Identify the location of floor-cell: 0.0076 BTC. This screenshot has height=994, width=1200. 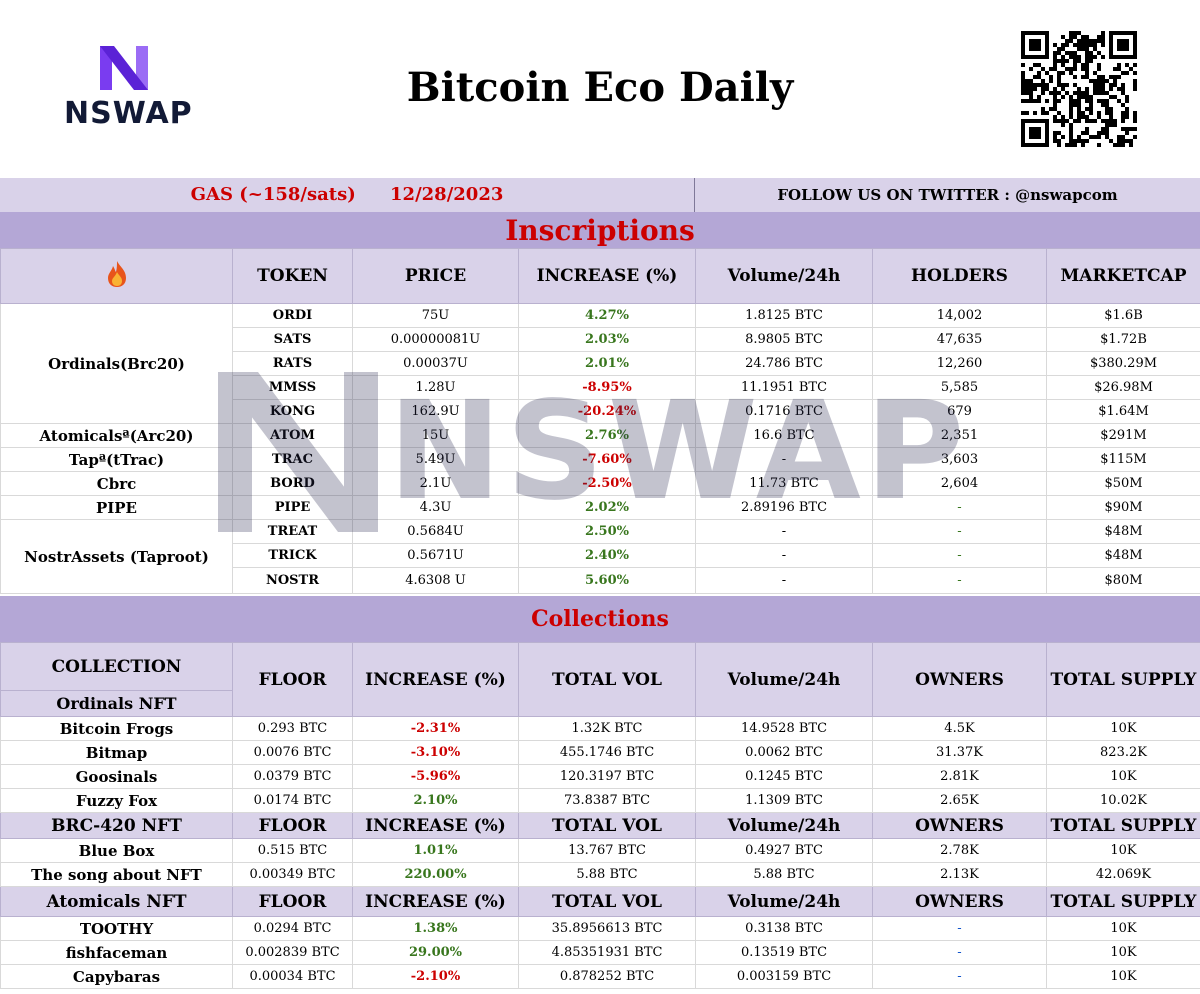
(292, 752).